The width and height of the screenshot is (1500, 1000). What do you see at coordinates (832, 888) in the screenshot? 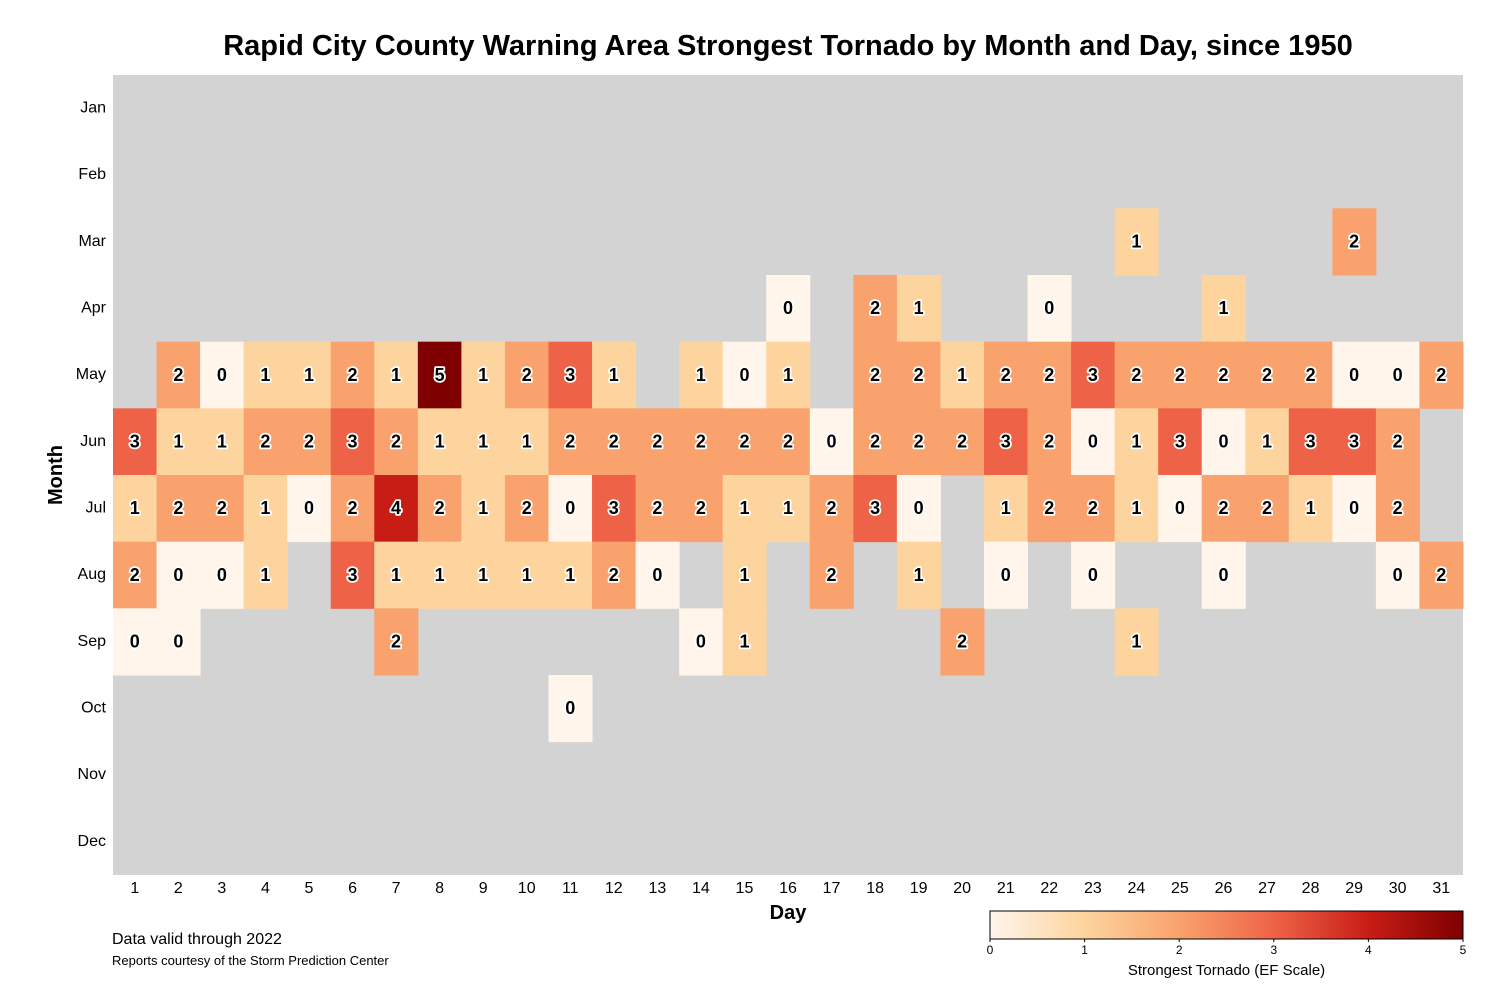
I see `day-tick-label: 17` at bounding box center [832, 888].